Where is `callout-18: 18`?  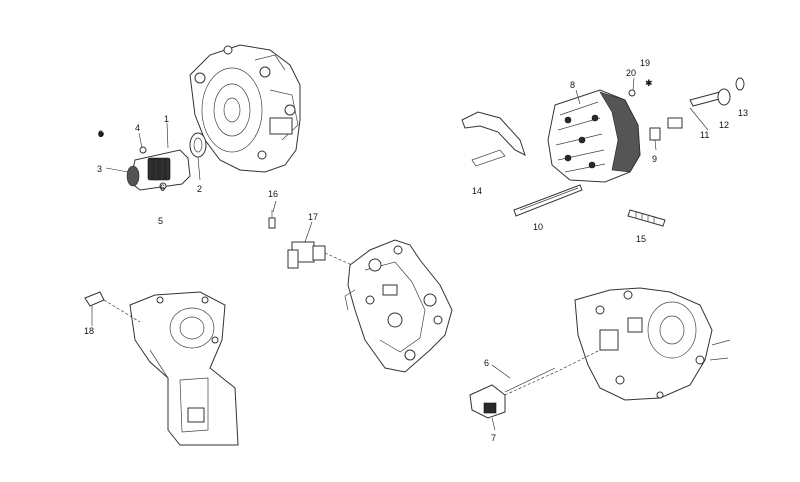
callout-18: 18 is located at coordinates (89, 331).